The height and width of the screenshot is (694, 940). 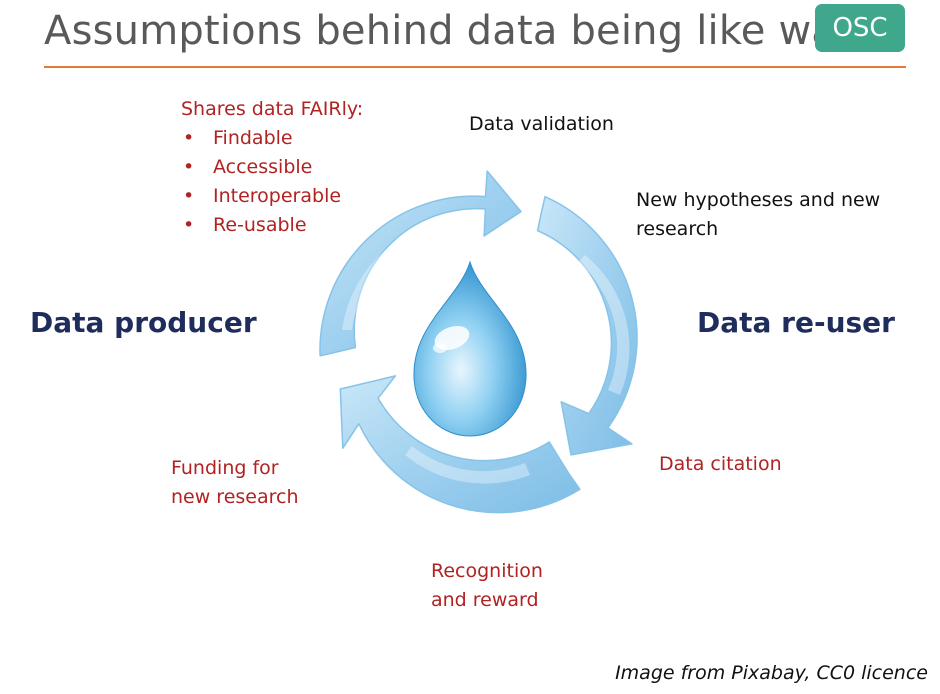 I want to click on fair-item-findable: Findable, so click(x=261, y=138).